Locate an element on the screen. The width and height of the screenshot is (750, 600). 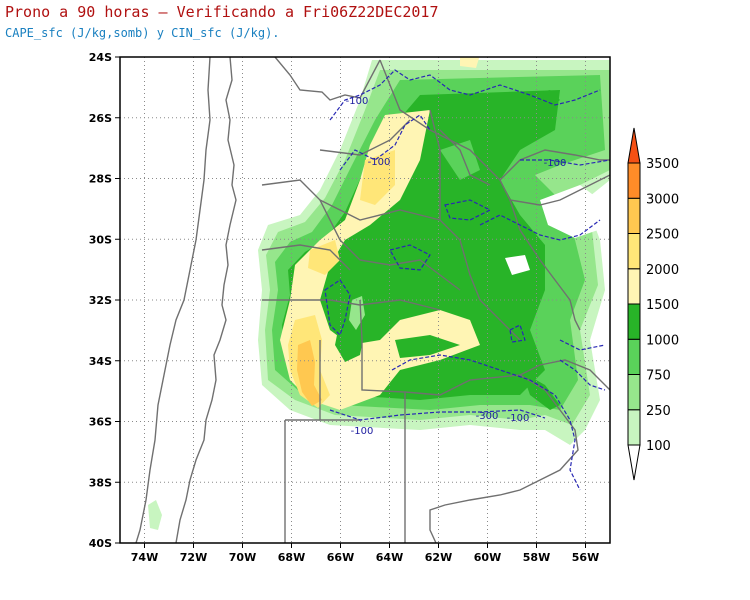
lat-tick-label: 38S is located at coordinates (100, 482).